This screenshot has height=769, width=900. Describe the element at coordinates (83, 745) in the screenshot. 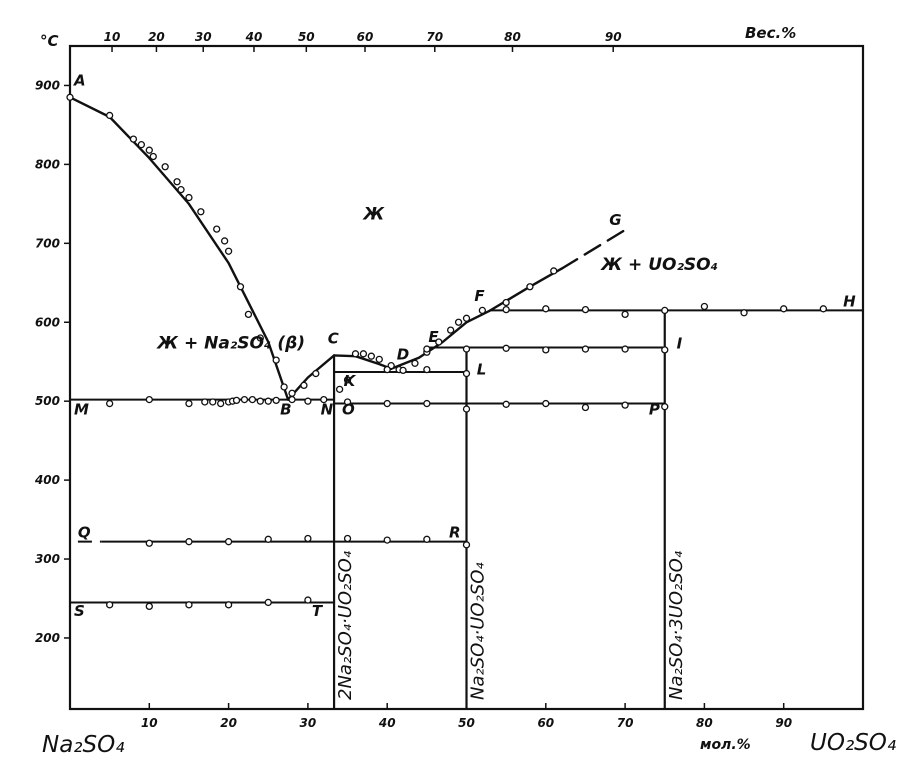

I see `left-component-label: Na₂SO₄` at that location.